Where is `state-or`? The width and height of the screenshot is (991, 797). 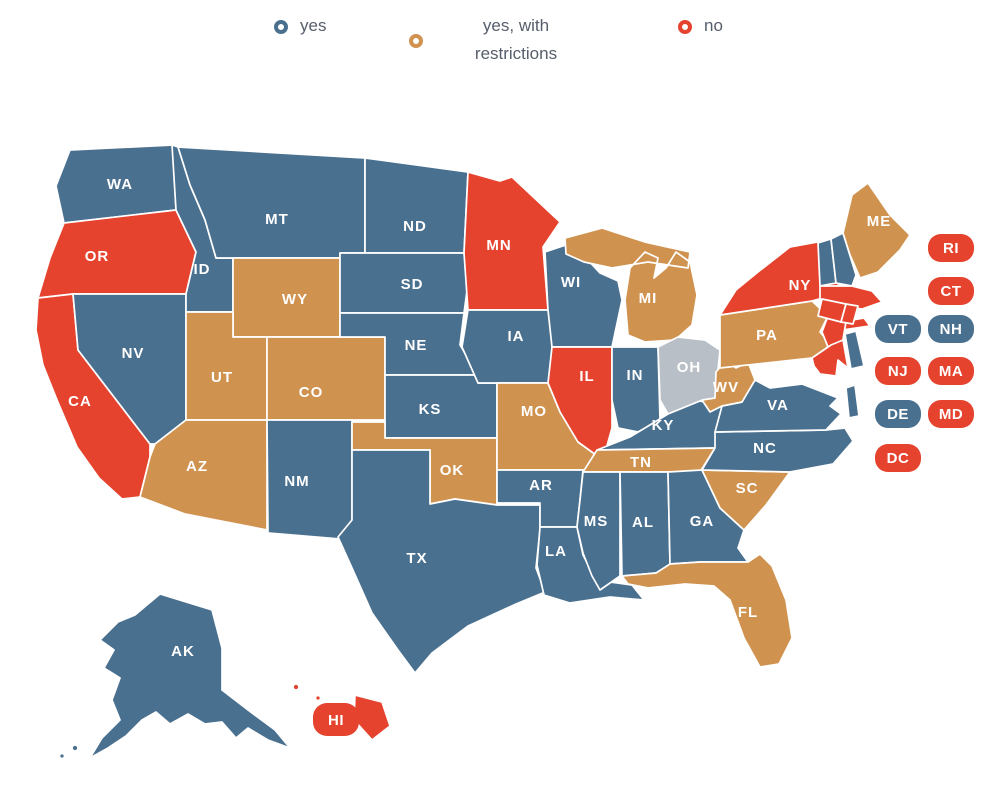 state-or is located at coordinates (117, 254).